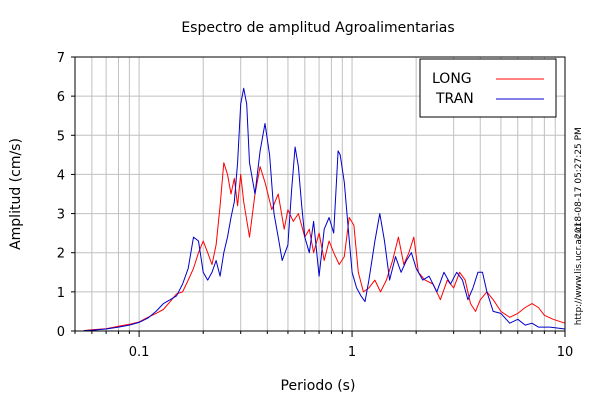 The image size is (600, 400). What do you see at coordinates (452, 79) in the screenshot?
I see `legend-label-long: LONG` at bounding box center [452, 79].